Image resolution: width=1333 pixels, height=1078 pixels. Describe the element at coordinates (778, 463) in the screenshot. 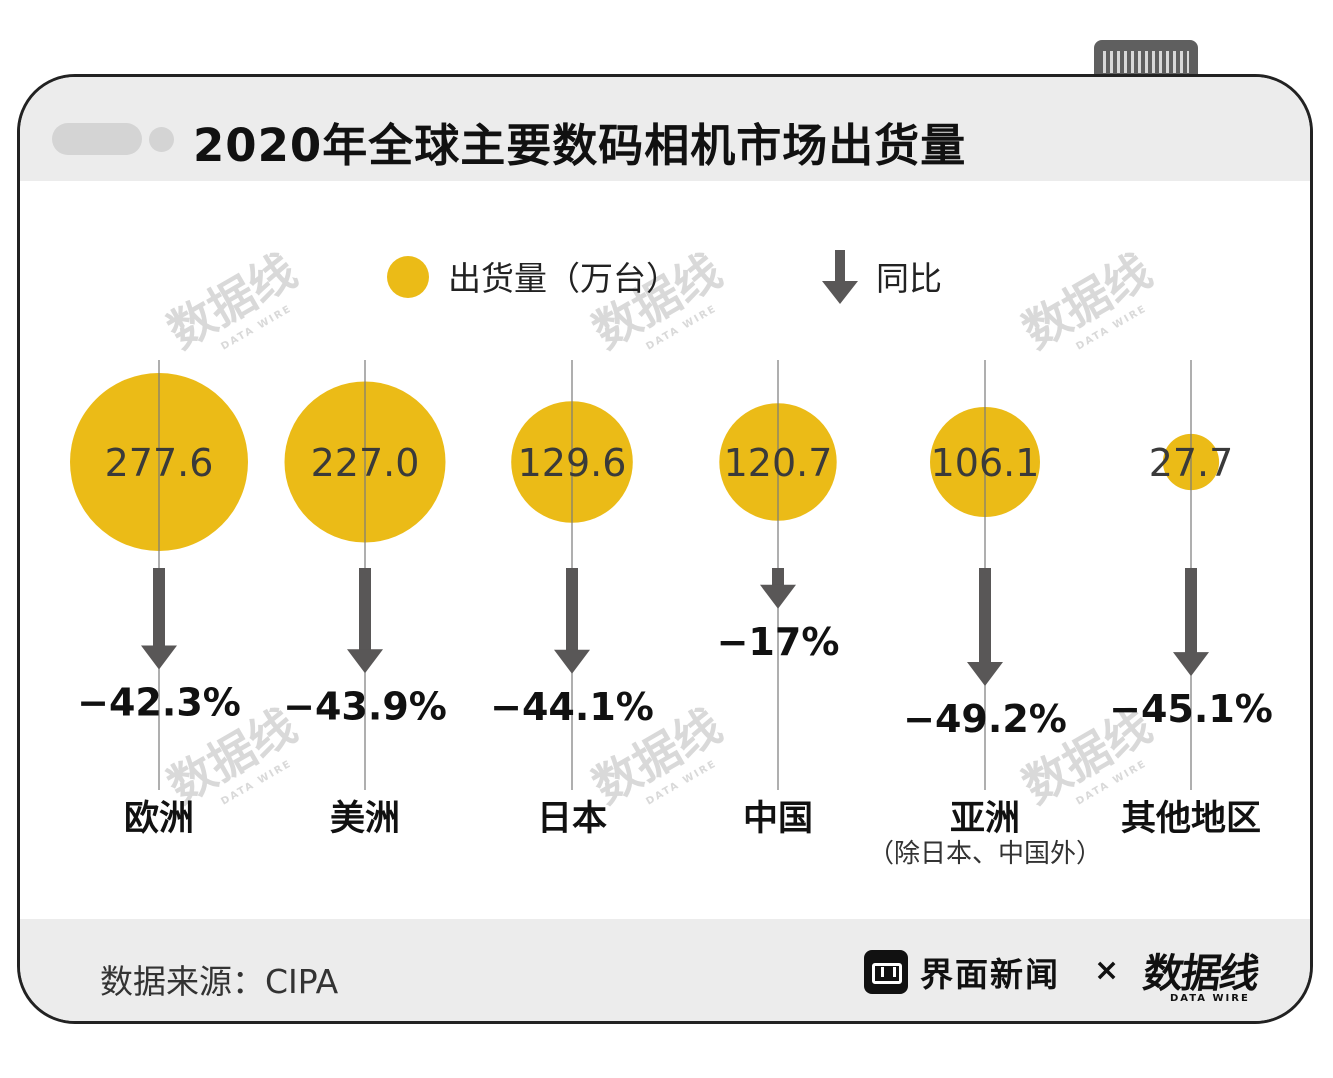

I see `bubble-value-label: 120.7` at that location.